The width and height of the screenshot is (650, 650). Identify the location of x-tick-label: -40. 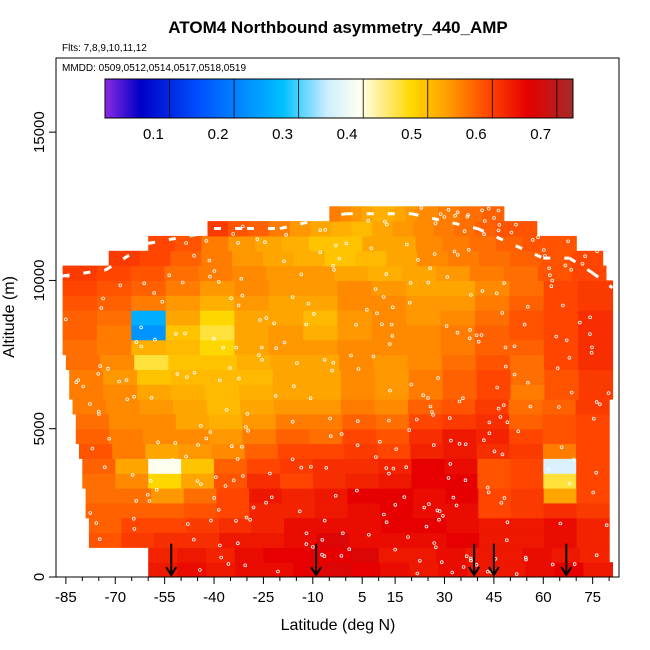
(214, 597).